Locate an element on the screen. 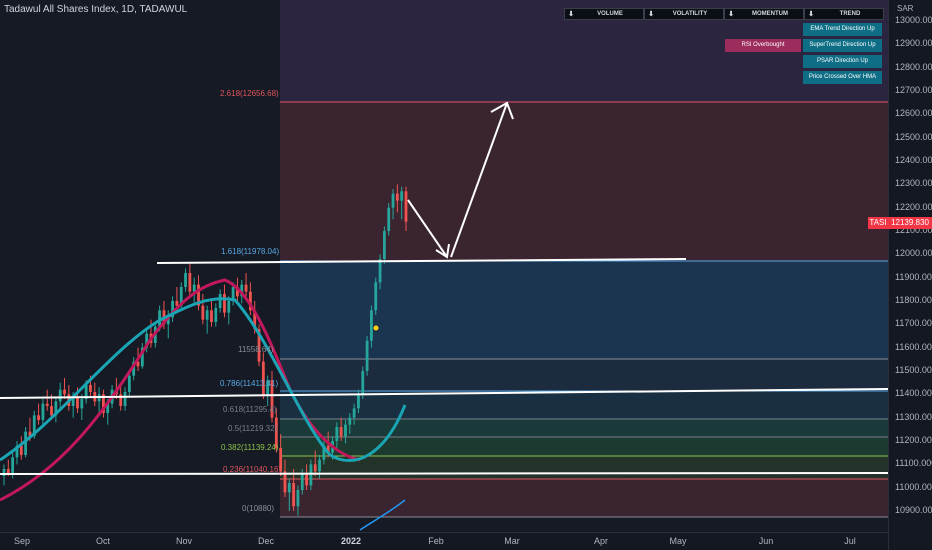  price-tick-label: 12900.000 is located at coordinates (913, 43).